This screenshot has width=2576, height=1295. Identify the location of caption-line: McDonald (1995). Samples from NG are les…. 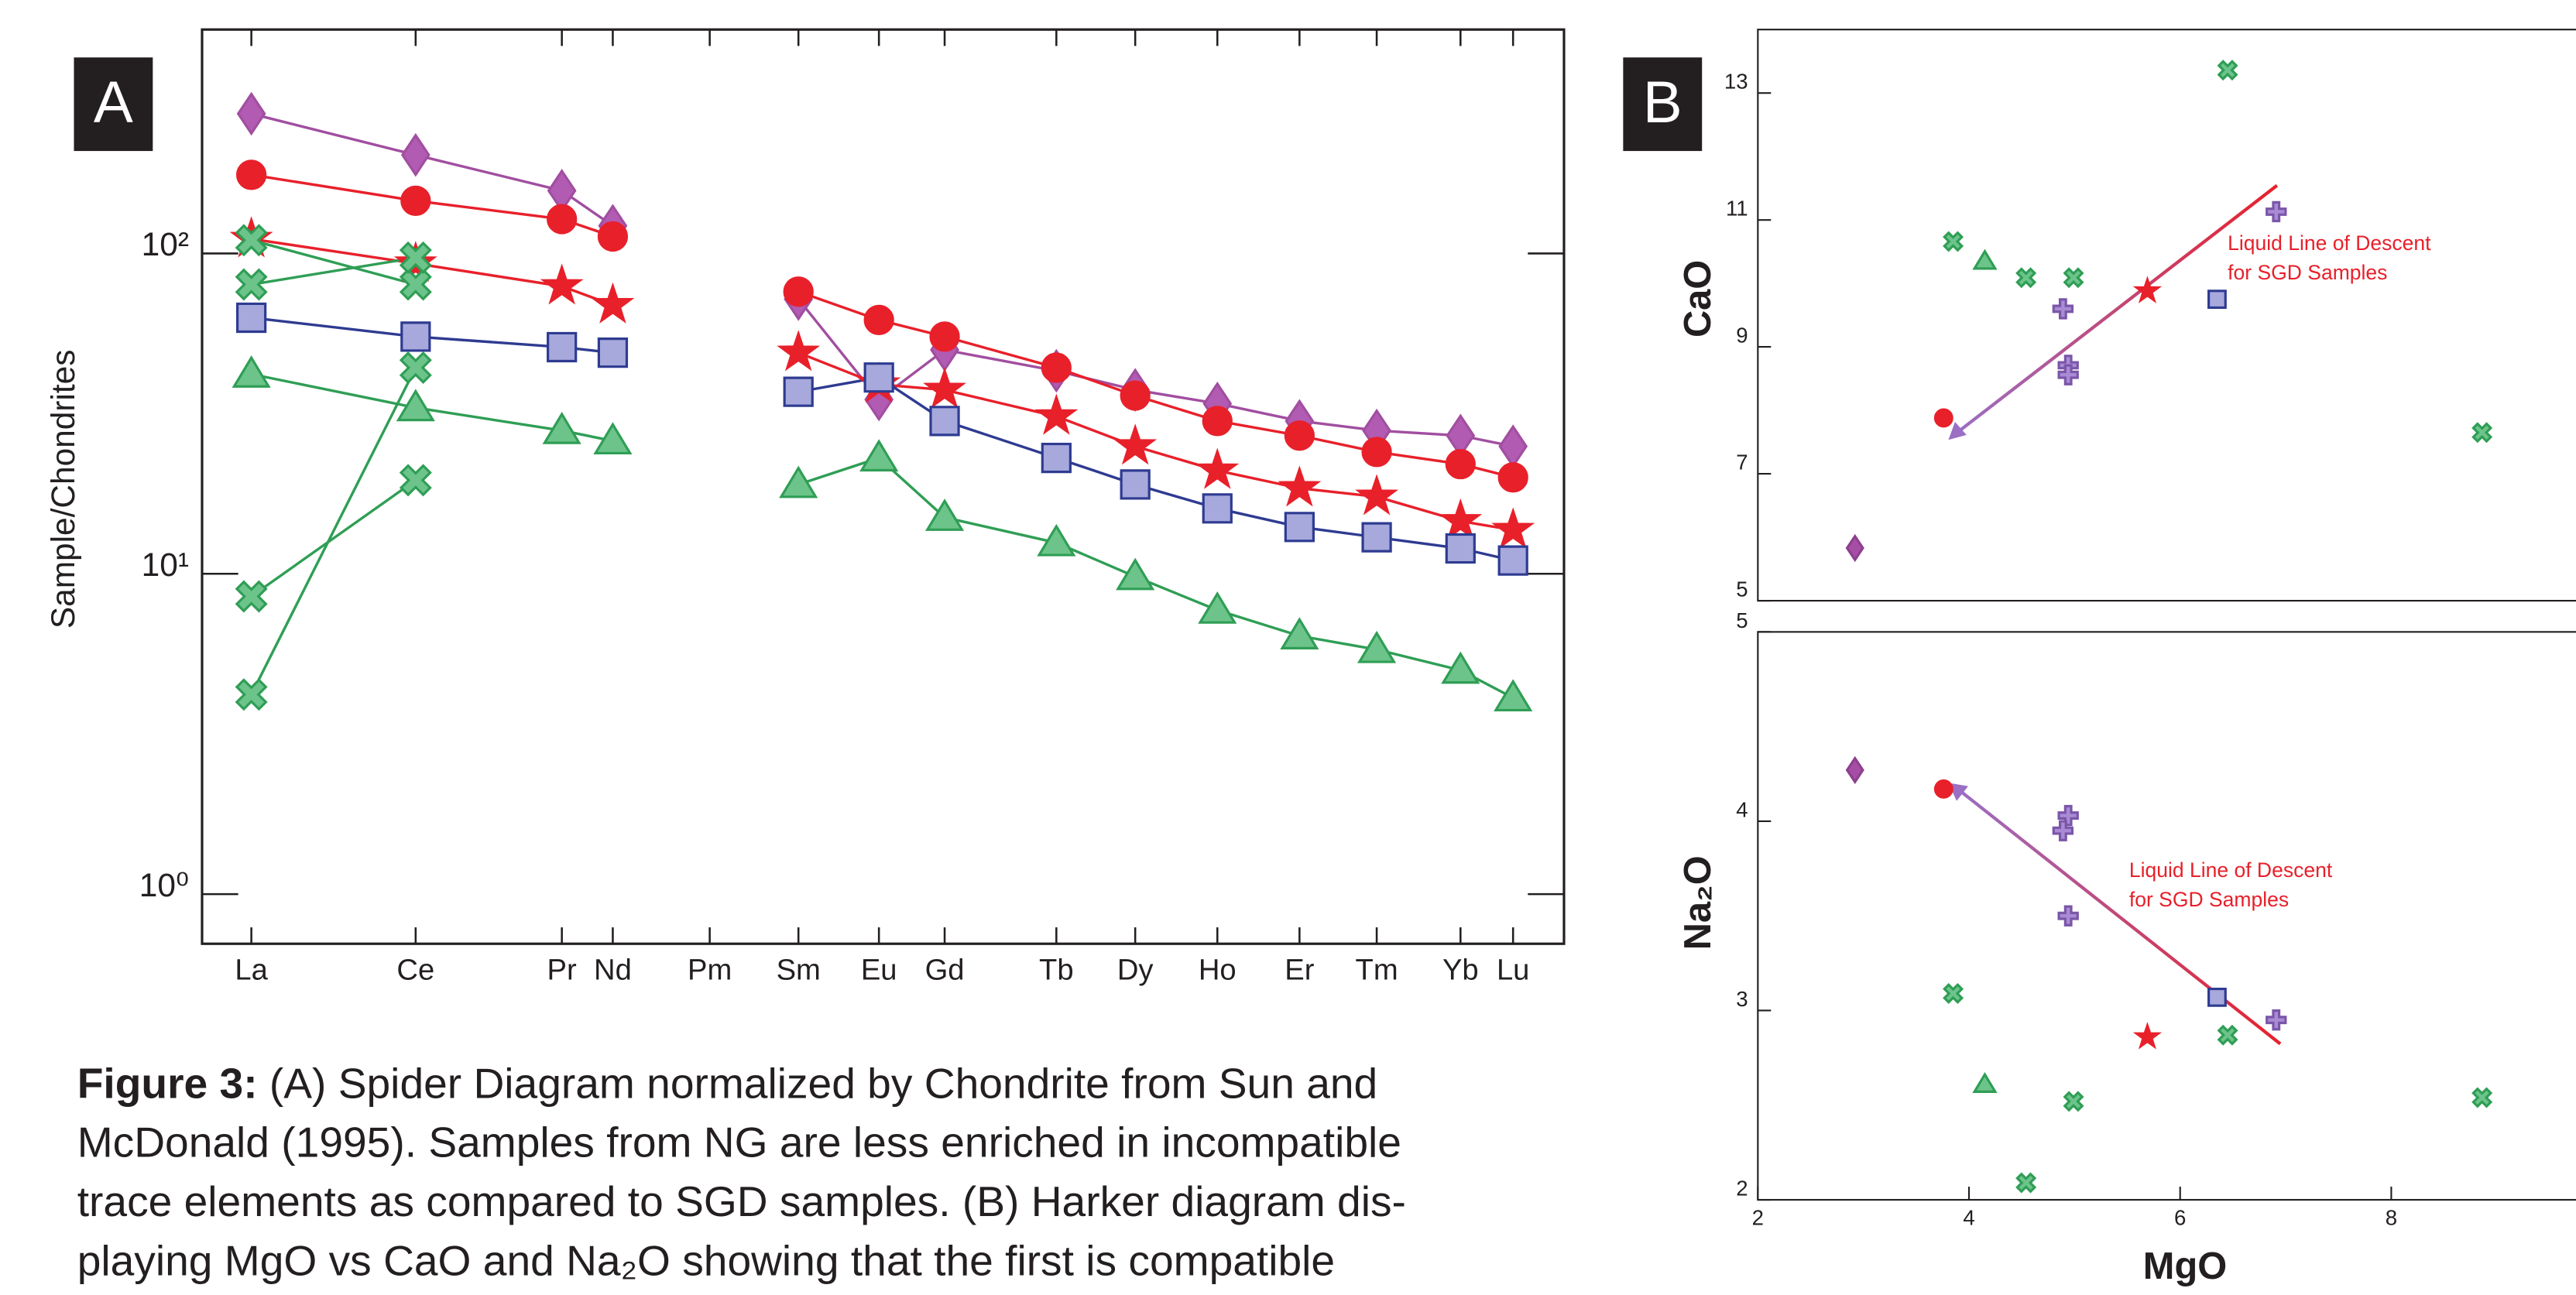
(739, 1143).